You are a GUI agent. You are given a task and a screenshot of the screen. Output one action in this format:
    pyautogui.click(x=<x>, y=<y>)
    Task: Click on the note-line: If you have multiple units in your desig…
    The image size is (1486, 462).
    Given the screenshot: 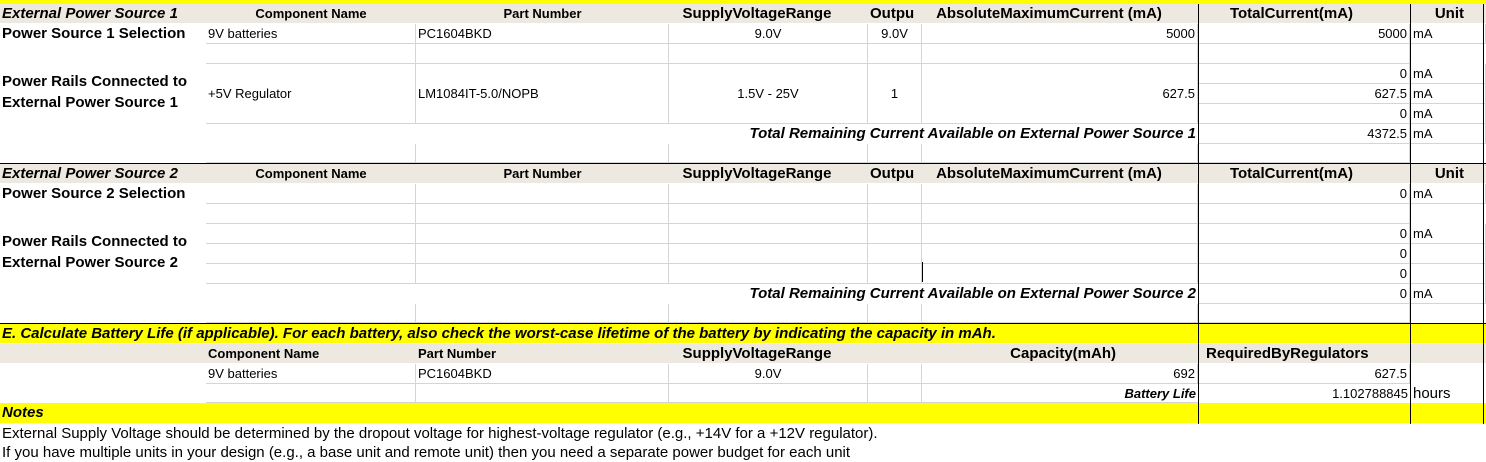 What is the action you would take?
    pyautogui.click(x=426, y=452)
    